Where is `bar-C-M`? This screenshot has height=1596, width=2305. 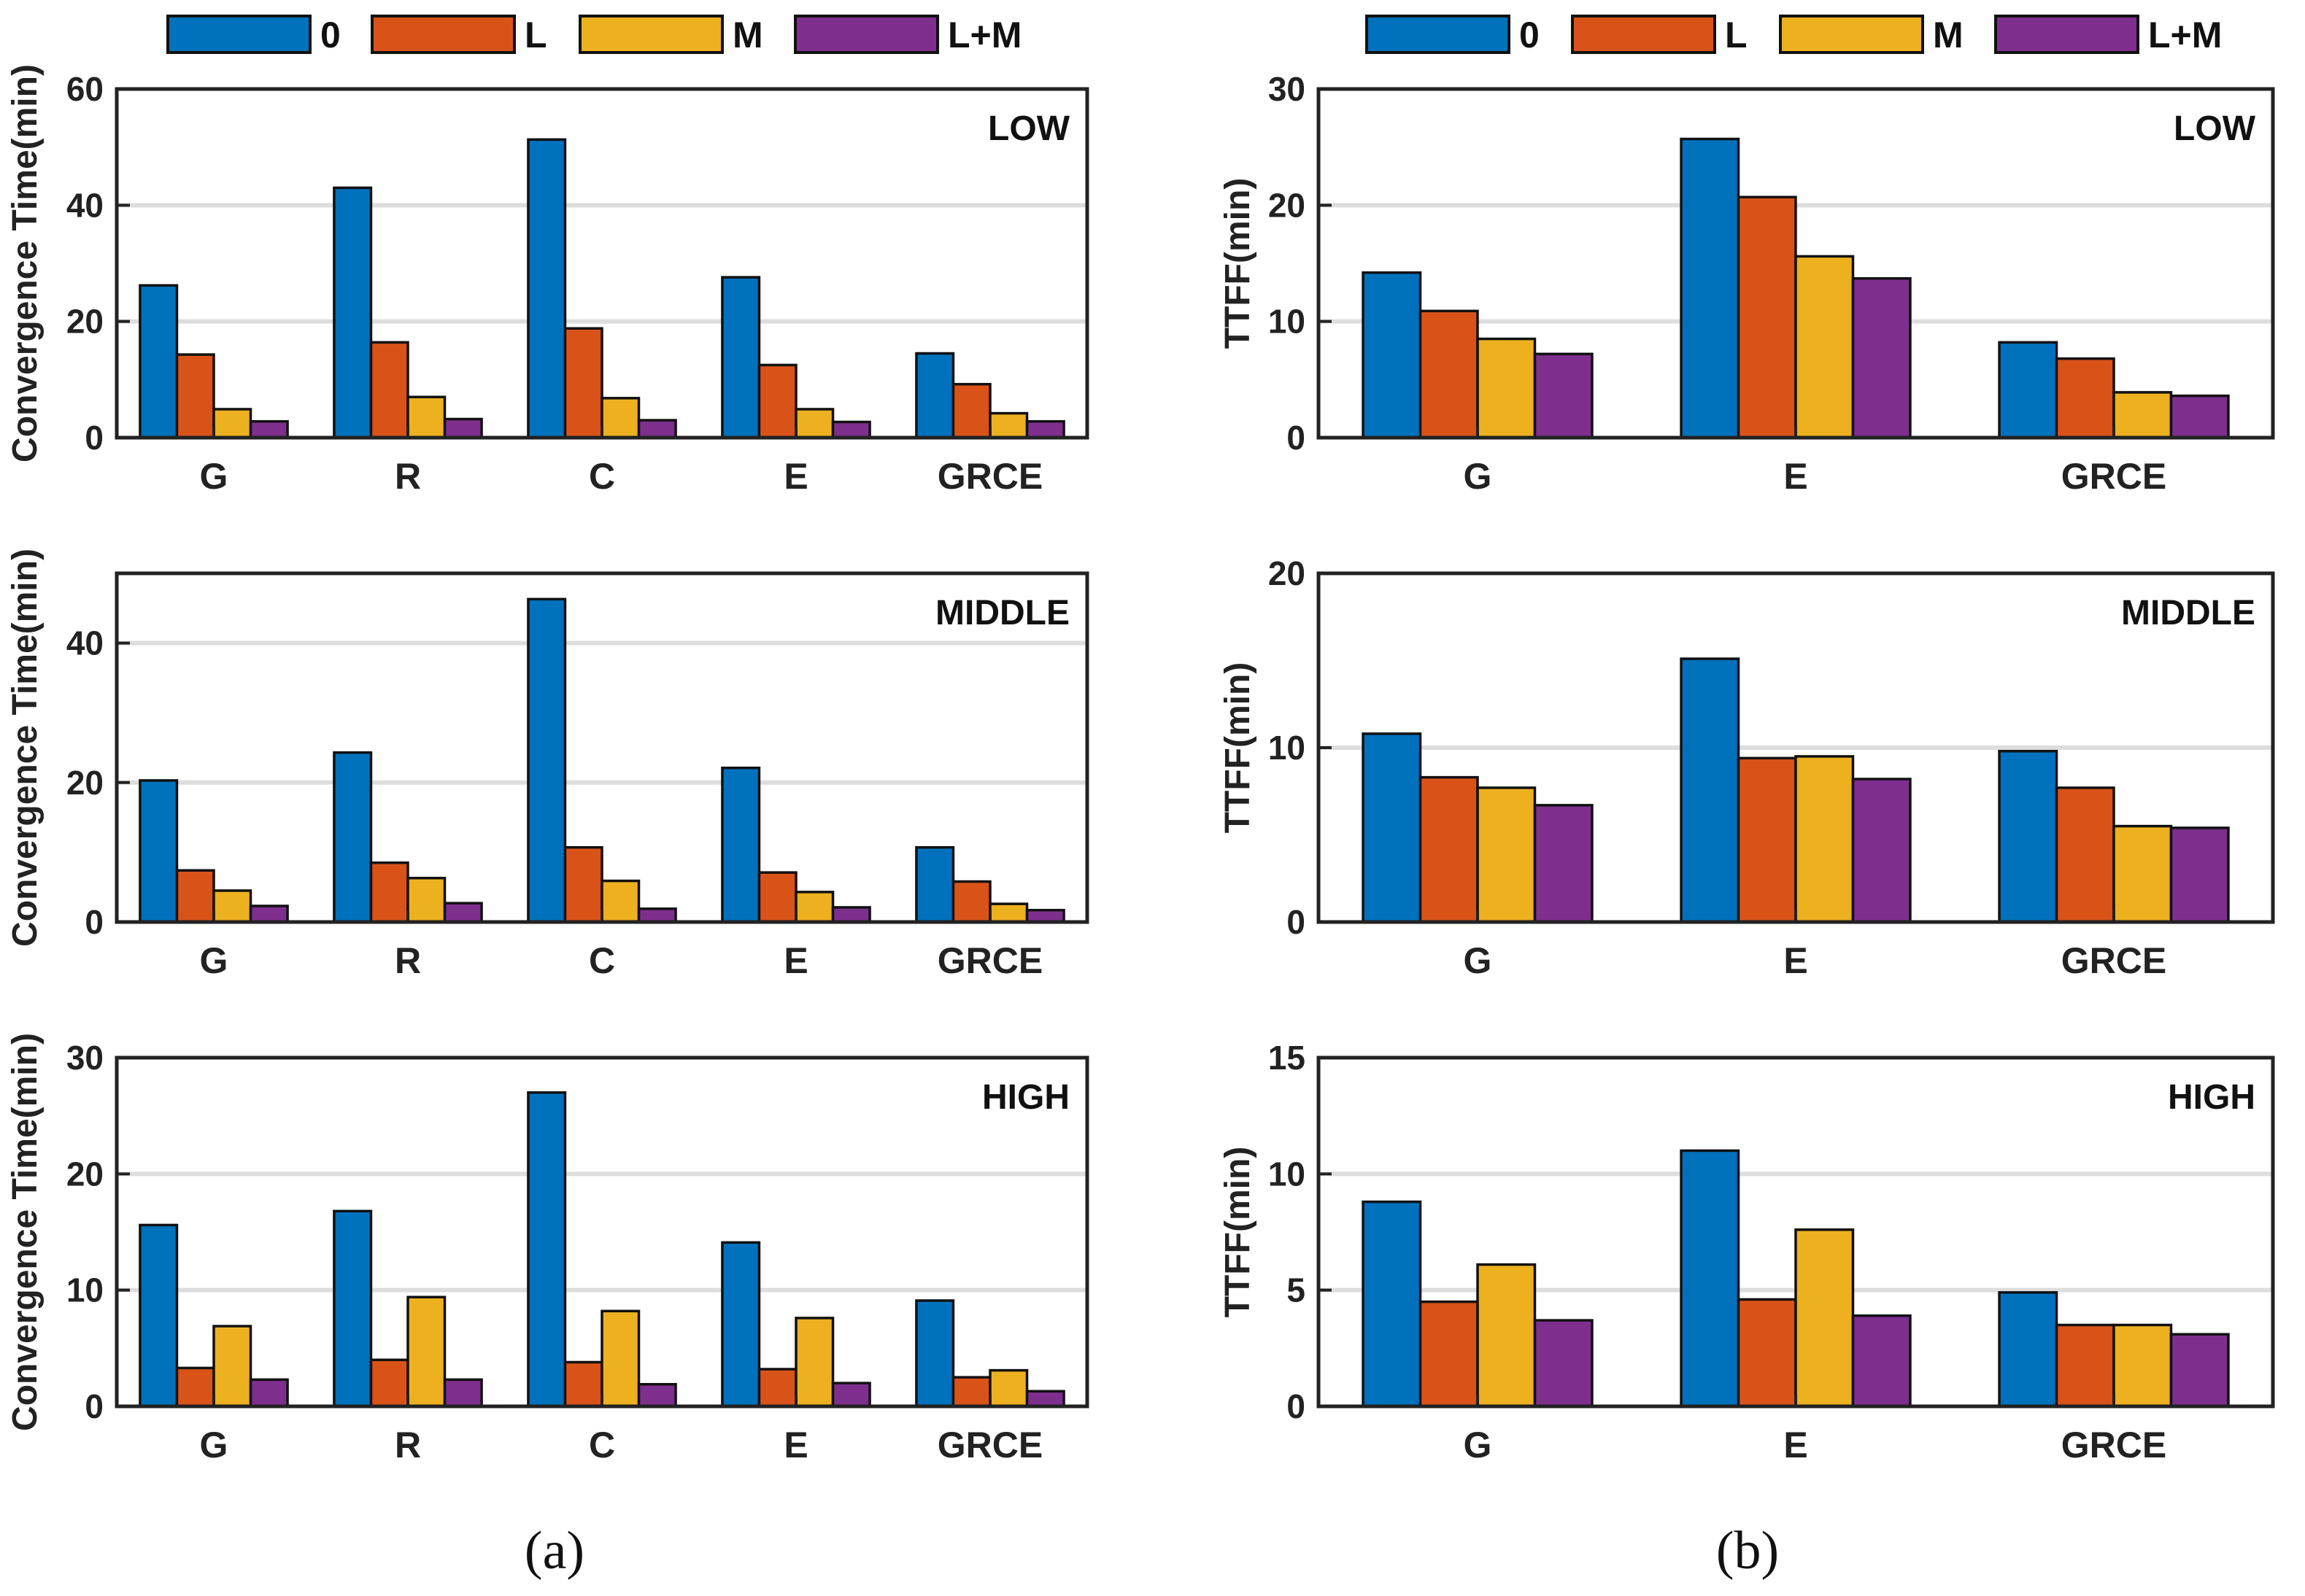
bar-C-M is located at coordinates (621, 901).